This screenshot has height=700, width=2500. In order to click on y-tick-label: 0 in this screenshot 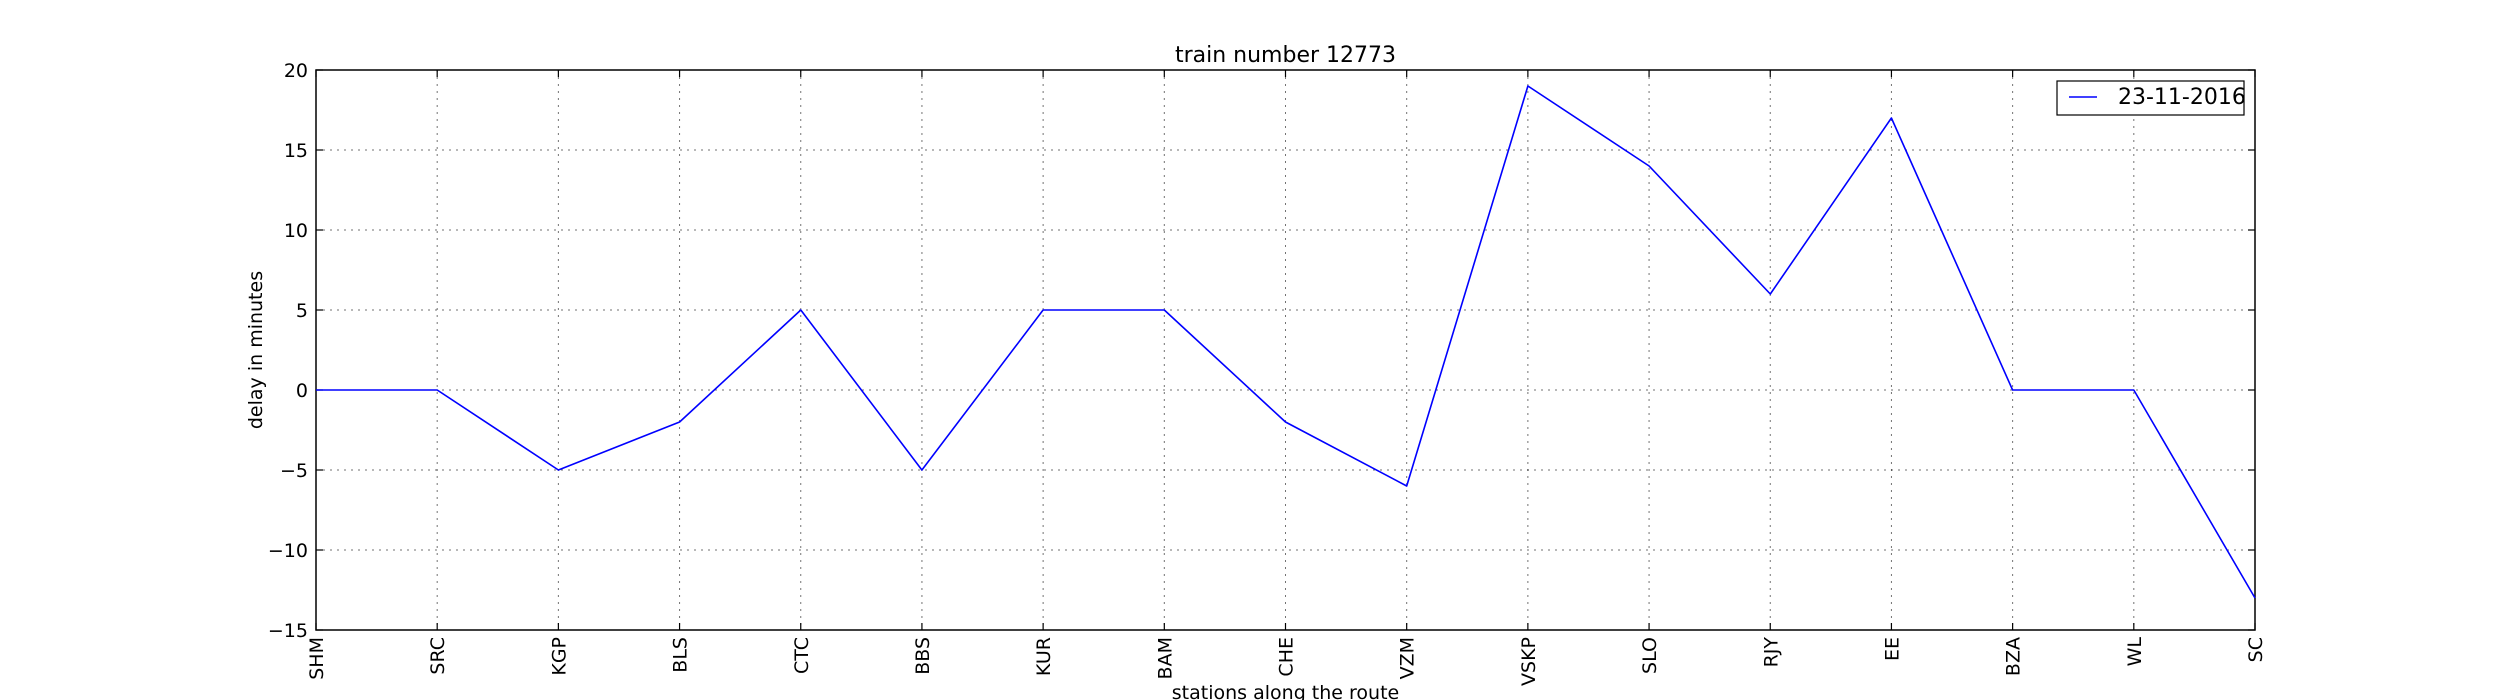, I will do `click(302, 391)`.